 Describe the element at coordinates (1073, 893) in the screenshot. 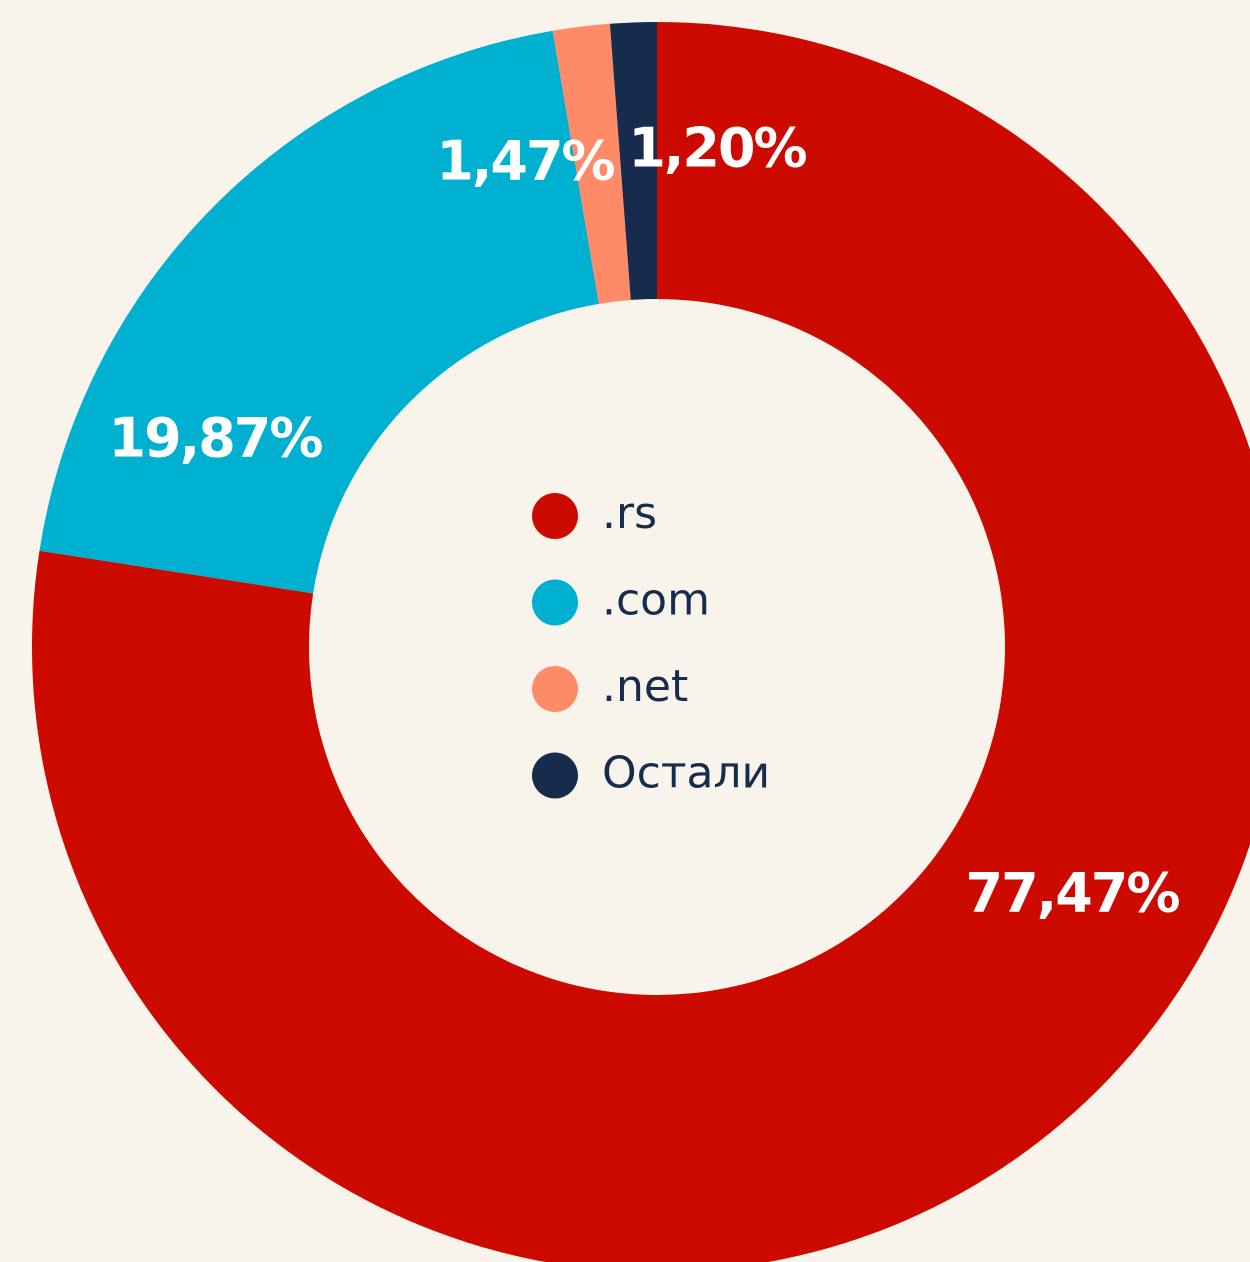

I see `value-label: 77,47%` at that location.